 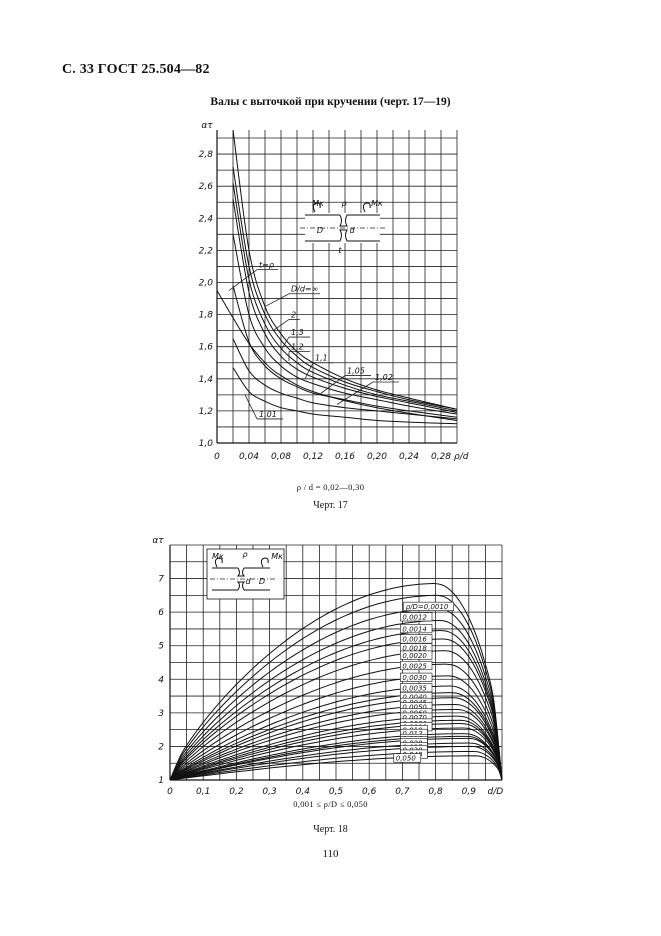 What do you see at coordinates (414, 718) in the screenshot?
I see `series-label: 0,0070` at bounding box center [414, 718].